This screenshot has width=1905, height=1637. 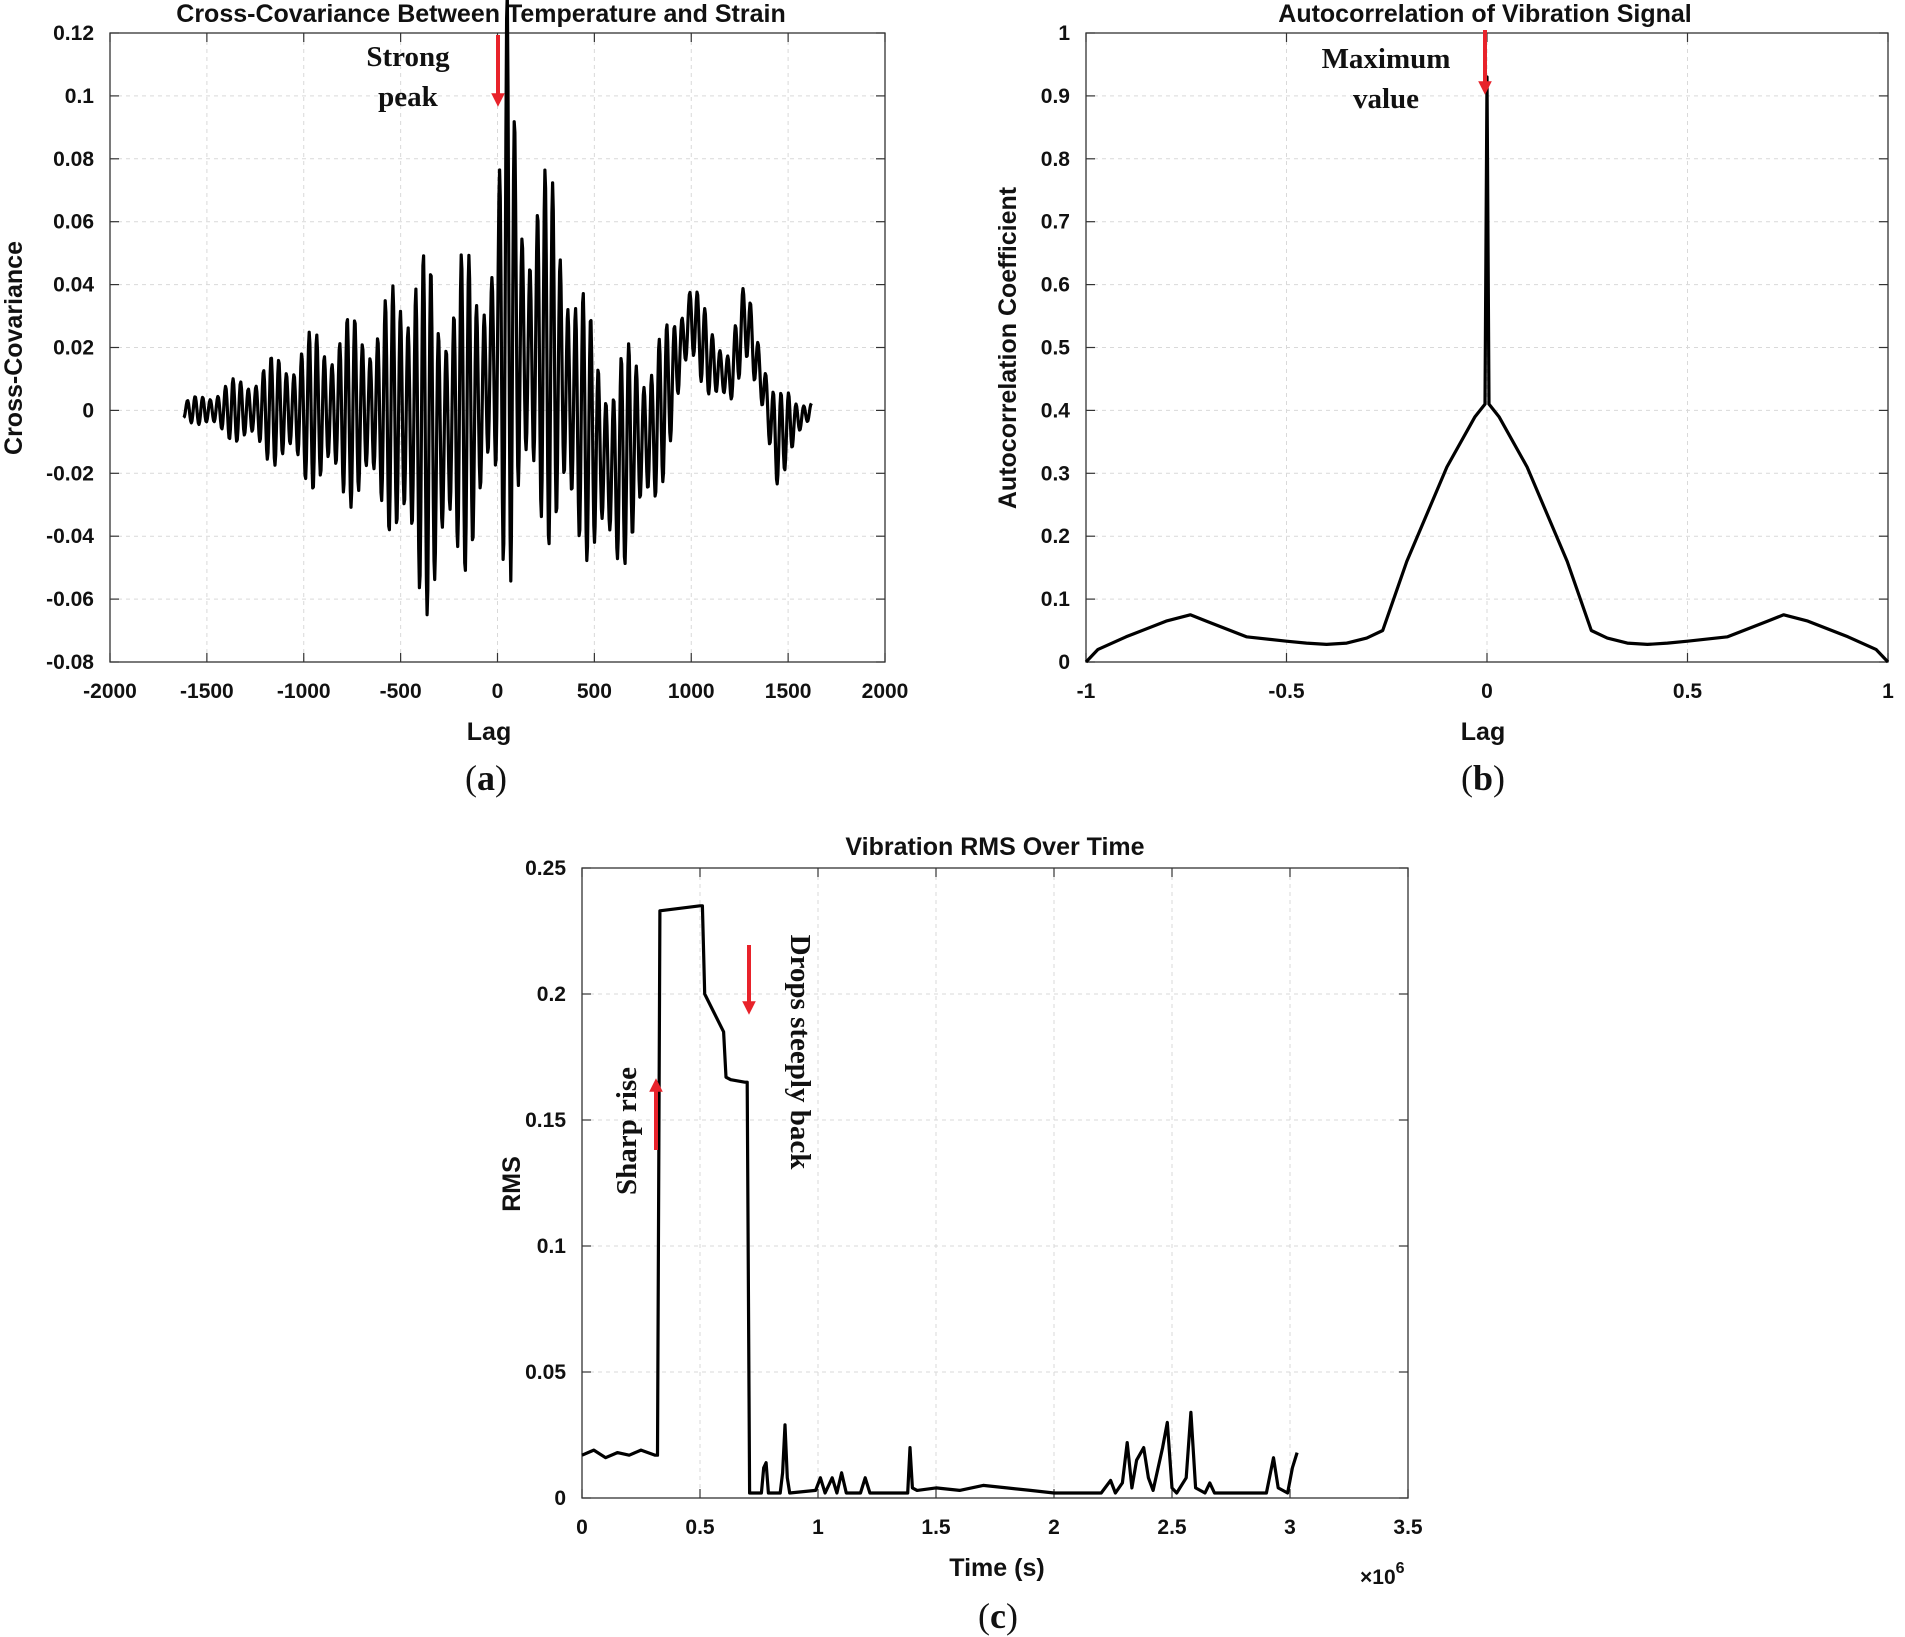 I want to click on y-tick-label: 0.12, so click(x=73, y=33).